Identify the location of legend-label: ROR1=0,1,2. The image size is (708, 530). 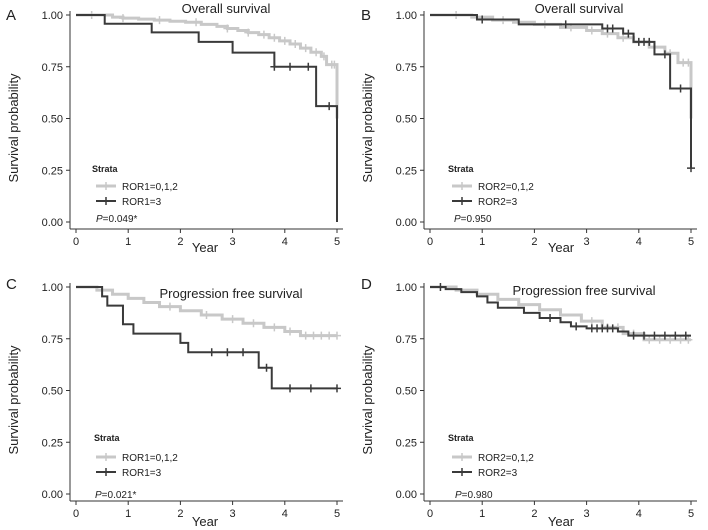
(150, 187).